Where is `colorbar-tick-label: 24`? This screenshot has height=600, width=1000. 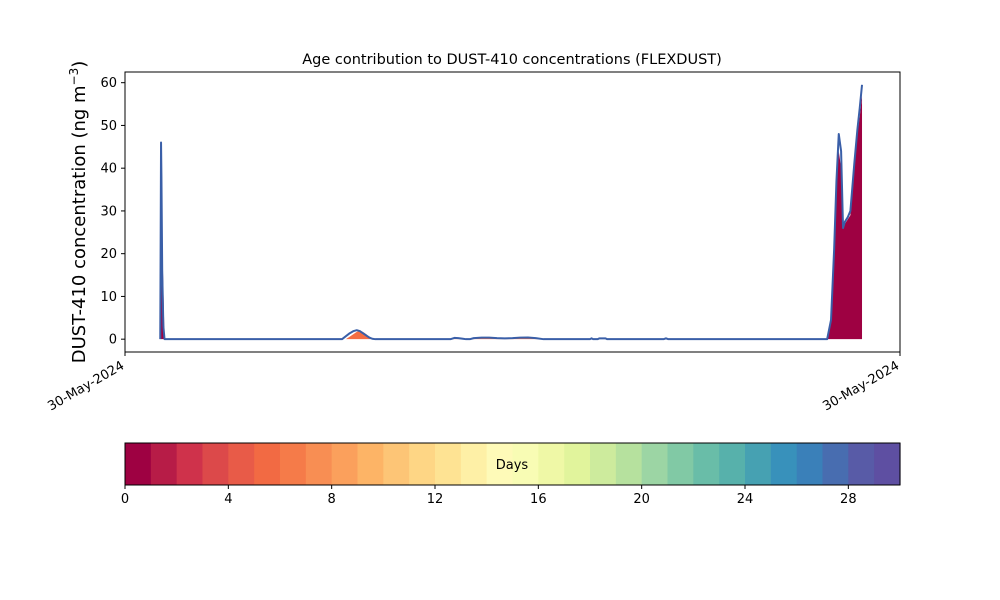
colorbar-tick-label: 24 is located at coordinates (745, 499).